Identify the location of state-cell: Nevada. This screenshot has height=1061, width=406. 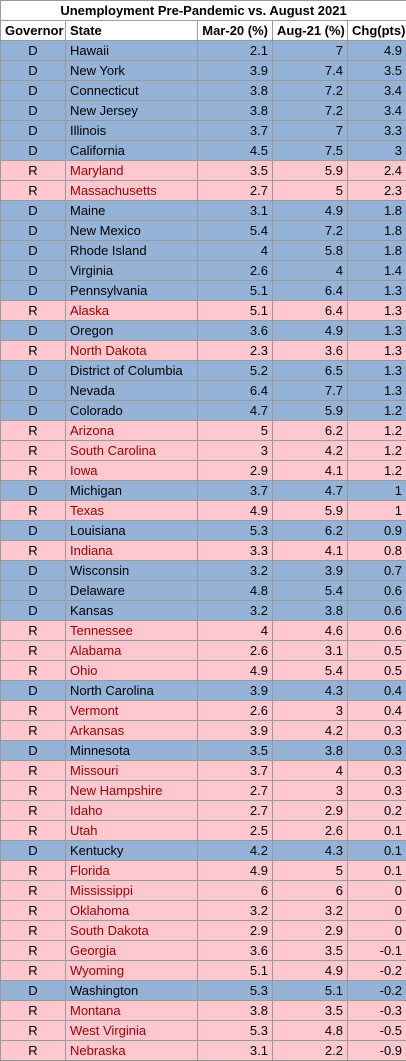
(131, 390).